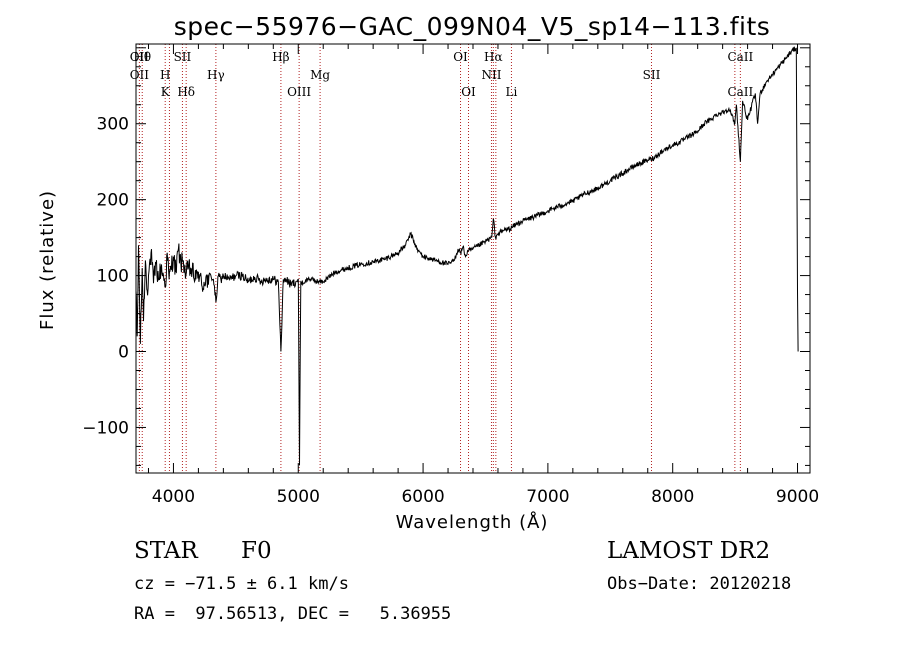  What do you see at coordinates (280, 57) in the screenshot?
I see `spectral-line-label: Hβ` at bounding box center [280, 57].